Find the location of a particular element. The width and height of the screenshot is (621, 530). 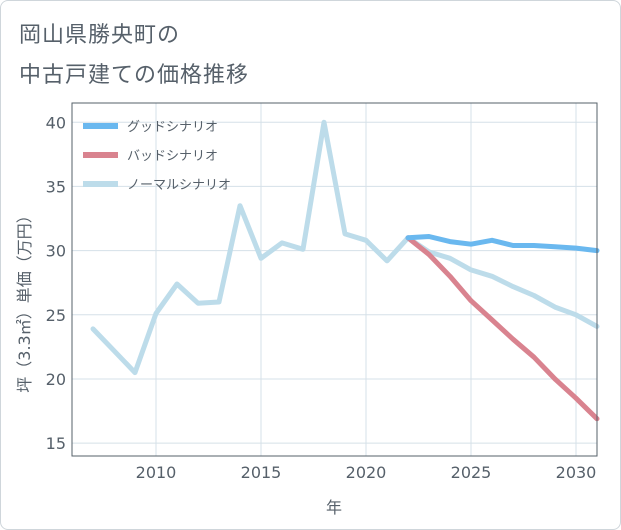

series-line-bad is located at coordinates (502, 328).